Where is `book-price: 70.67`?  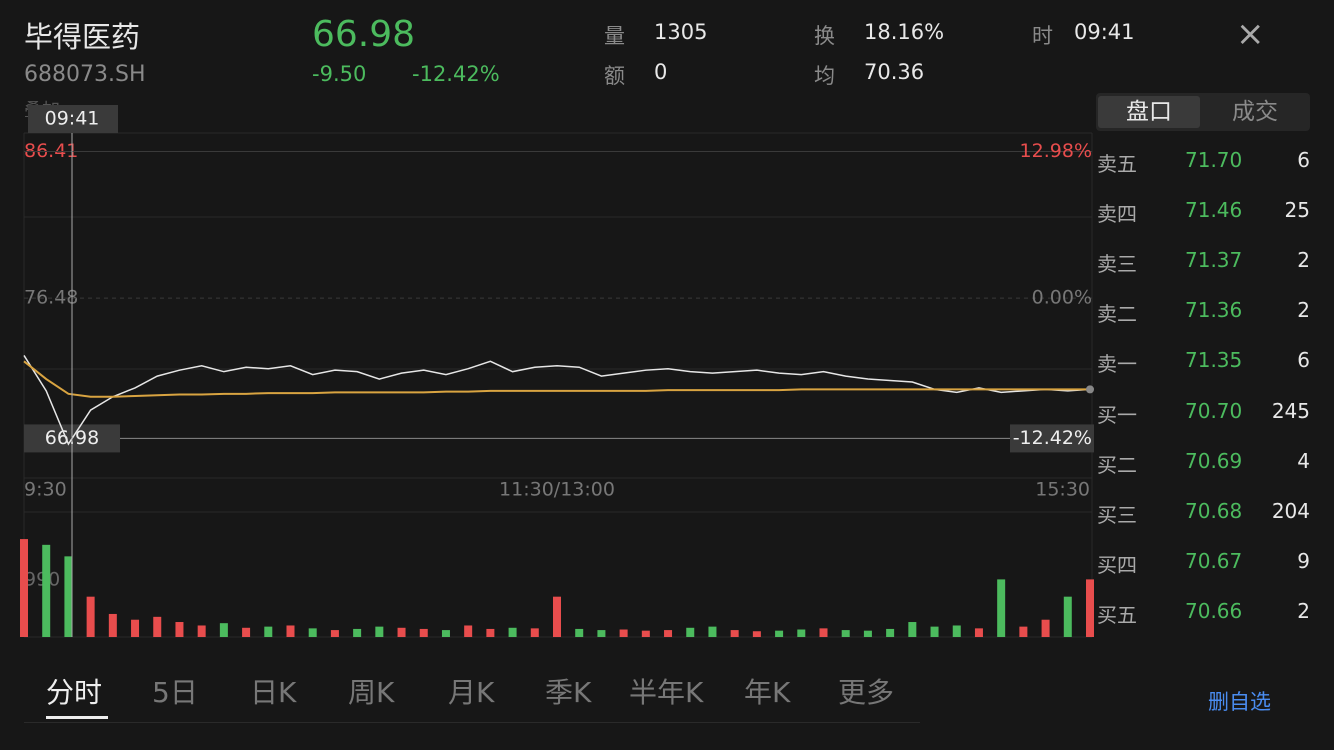 book-price: 70.67 is located at coordinates (1214, 560).